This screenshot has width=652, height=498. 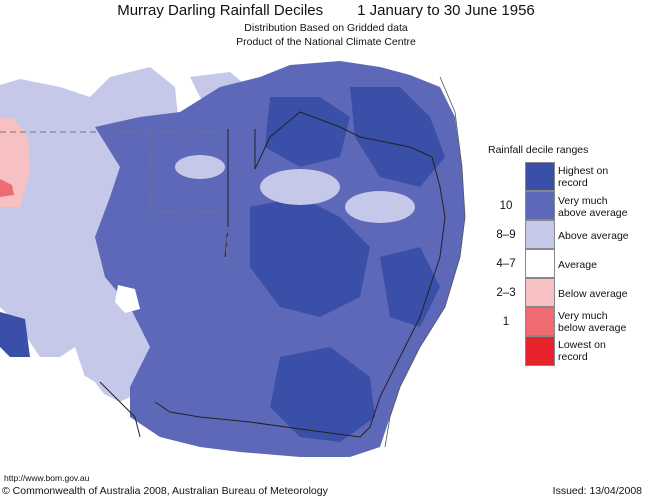 I want to click on legend-label-very-much-above: Very much above average, so click(x=593, y=207).